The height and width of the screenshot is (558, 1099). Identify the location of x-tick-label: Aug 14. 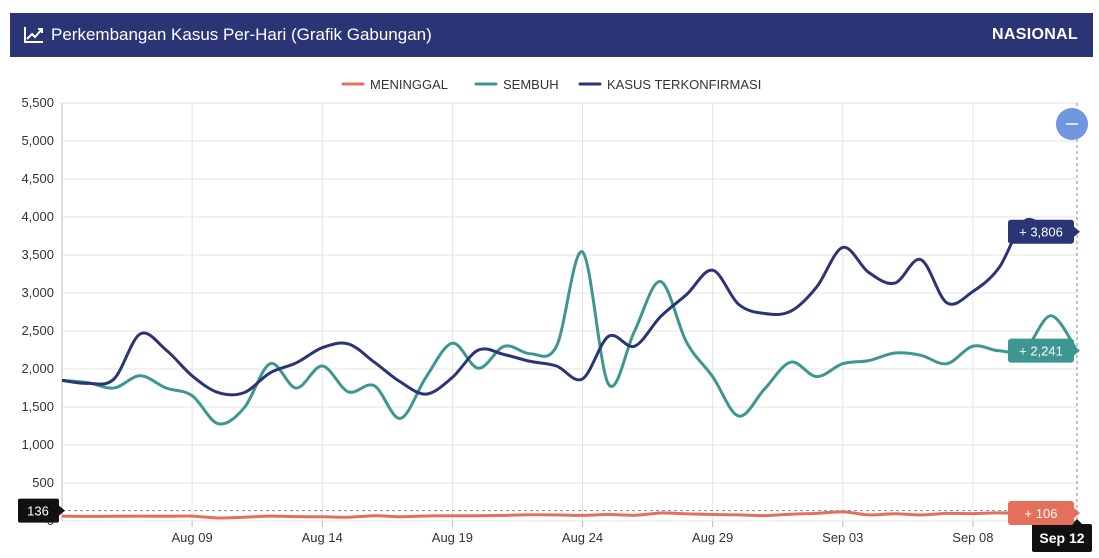
(322, 537).